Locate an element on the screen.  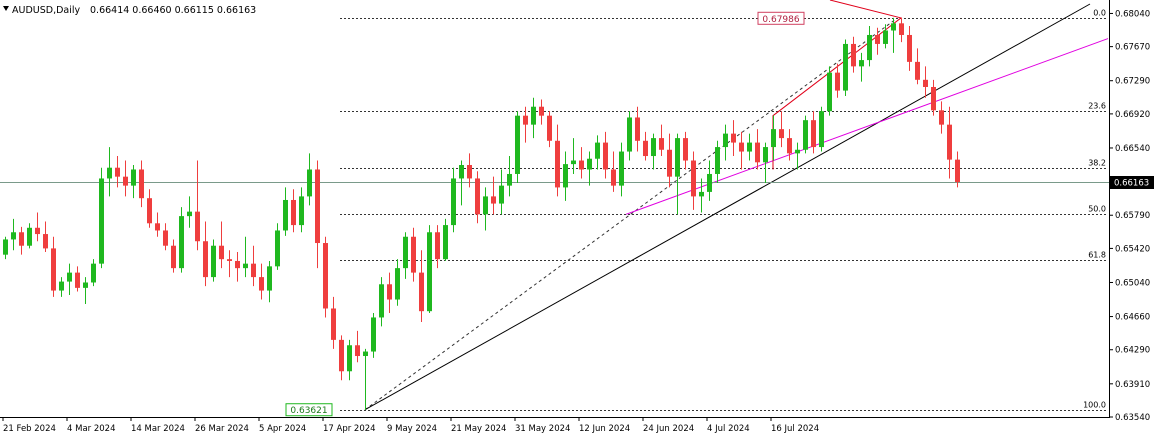
time-tick-label: 17 Apr 2024 is located at coordinates (349, 429).